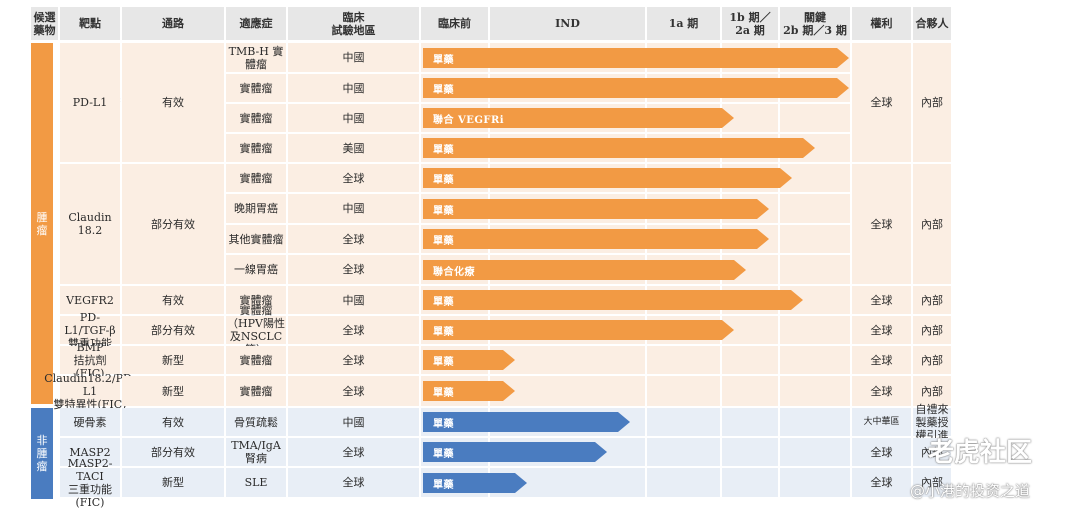  What do you see at coordinates (683, 23) in the screenshot?
I see `header-cell: 1a 期` at bounding box center [683, 23].